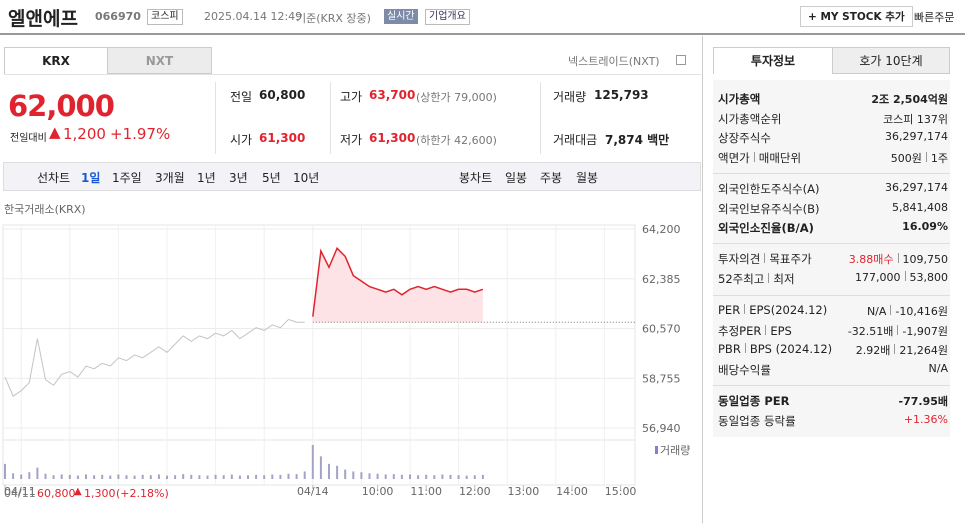  Describe the element at coordinates (241, 140) in the screenshot. I see `stat-label: 시가` at that location.